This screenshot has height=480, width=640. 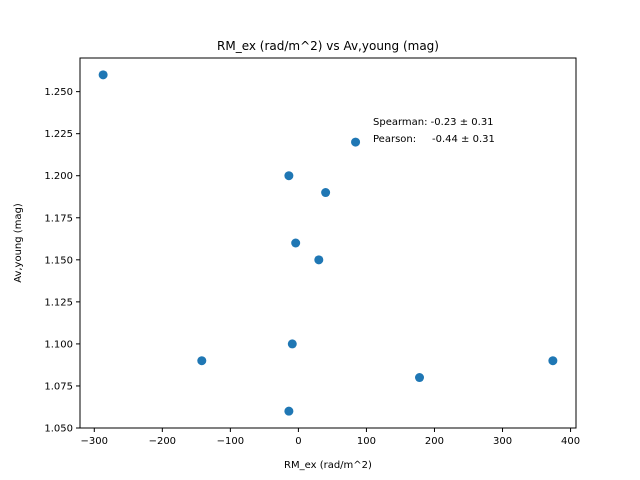 I want to click on y-axis-label: Av,young (mag), so click(x=18, y=243).